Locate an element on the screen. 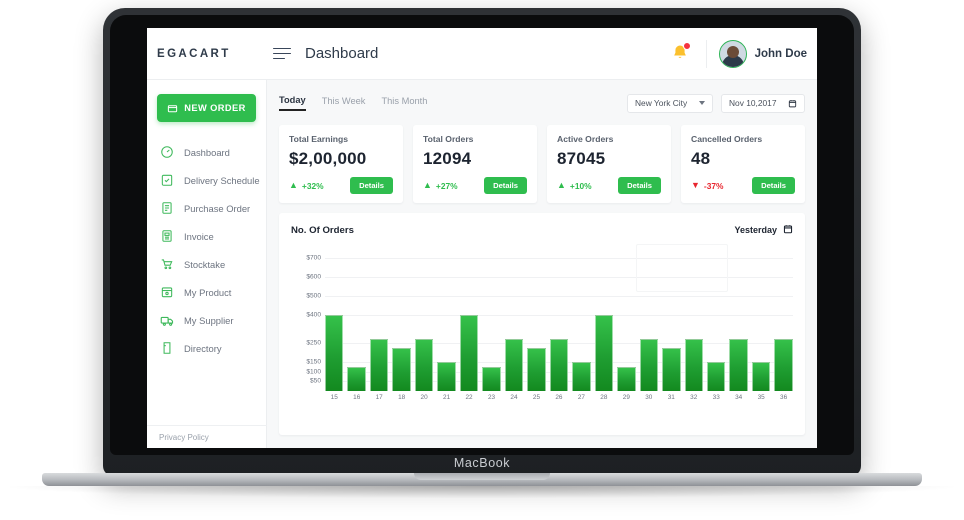  sidebar: NEW ORDER Dashboard is located at coordinates (207, 264).